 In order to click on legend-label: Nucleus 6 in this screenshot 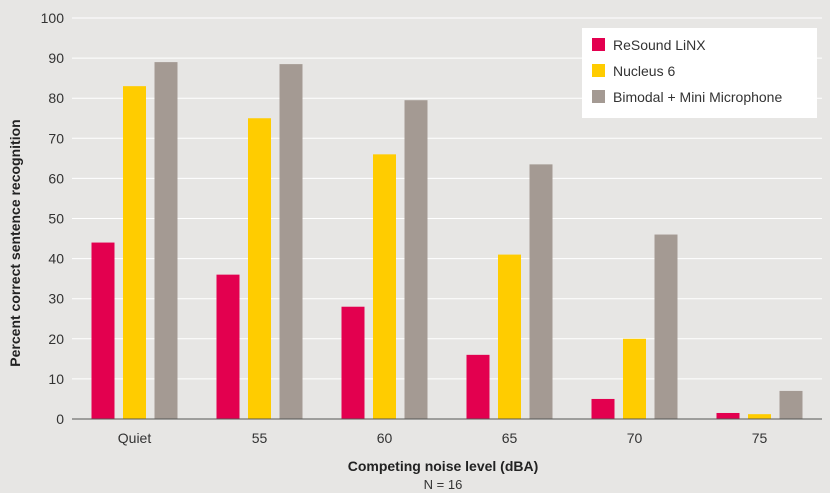, I will do `click(644, 71)`.